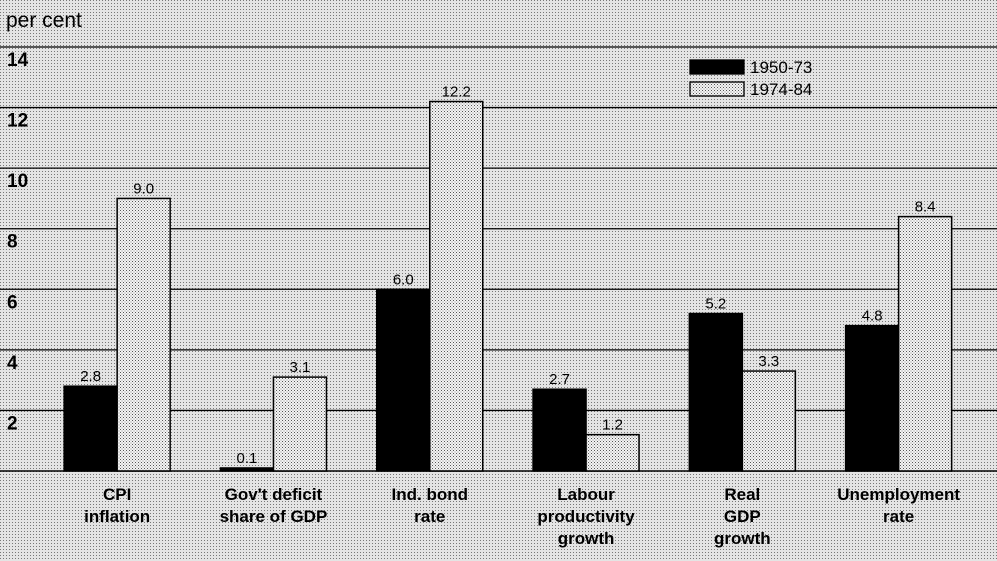  I want to click on value-label: 6.0, so click(403, 279).